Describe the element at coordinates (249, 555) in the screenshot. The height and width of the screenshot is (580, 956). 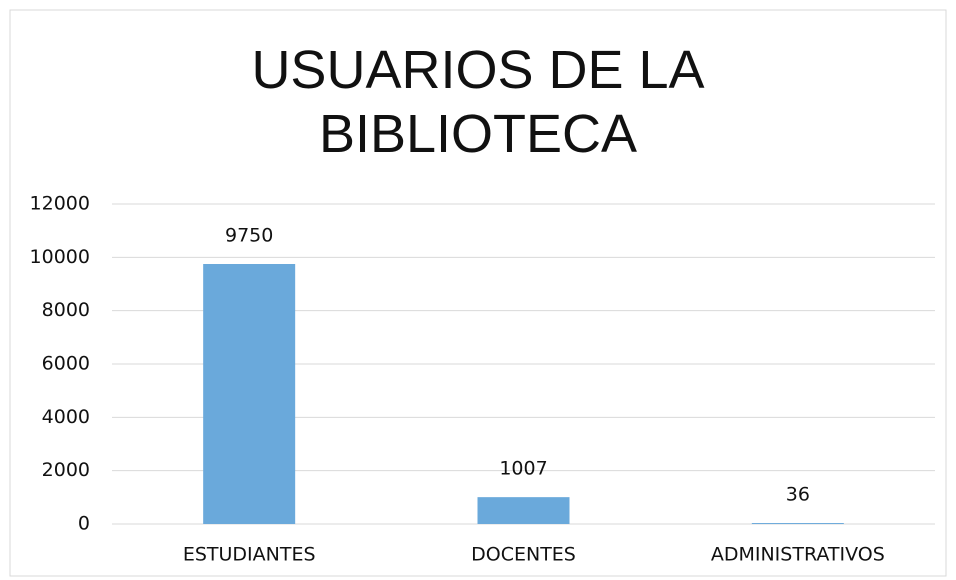
I see `x-tick-label: ESTUDIANTES` at that location.